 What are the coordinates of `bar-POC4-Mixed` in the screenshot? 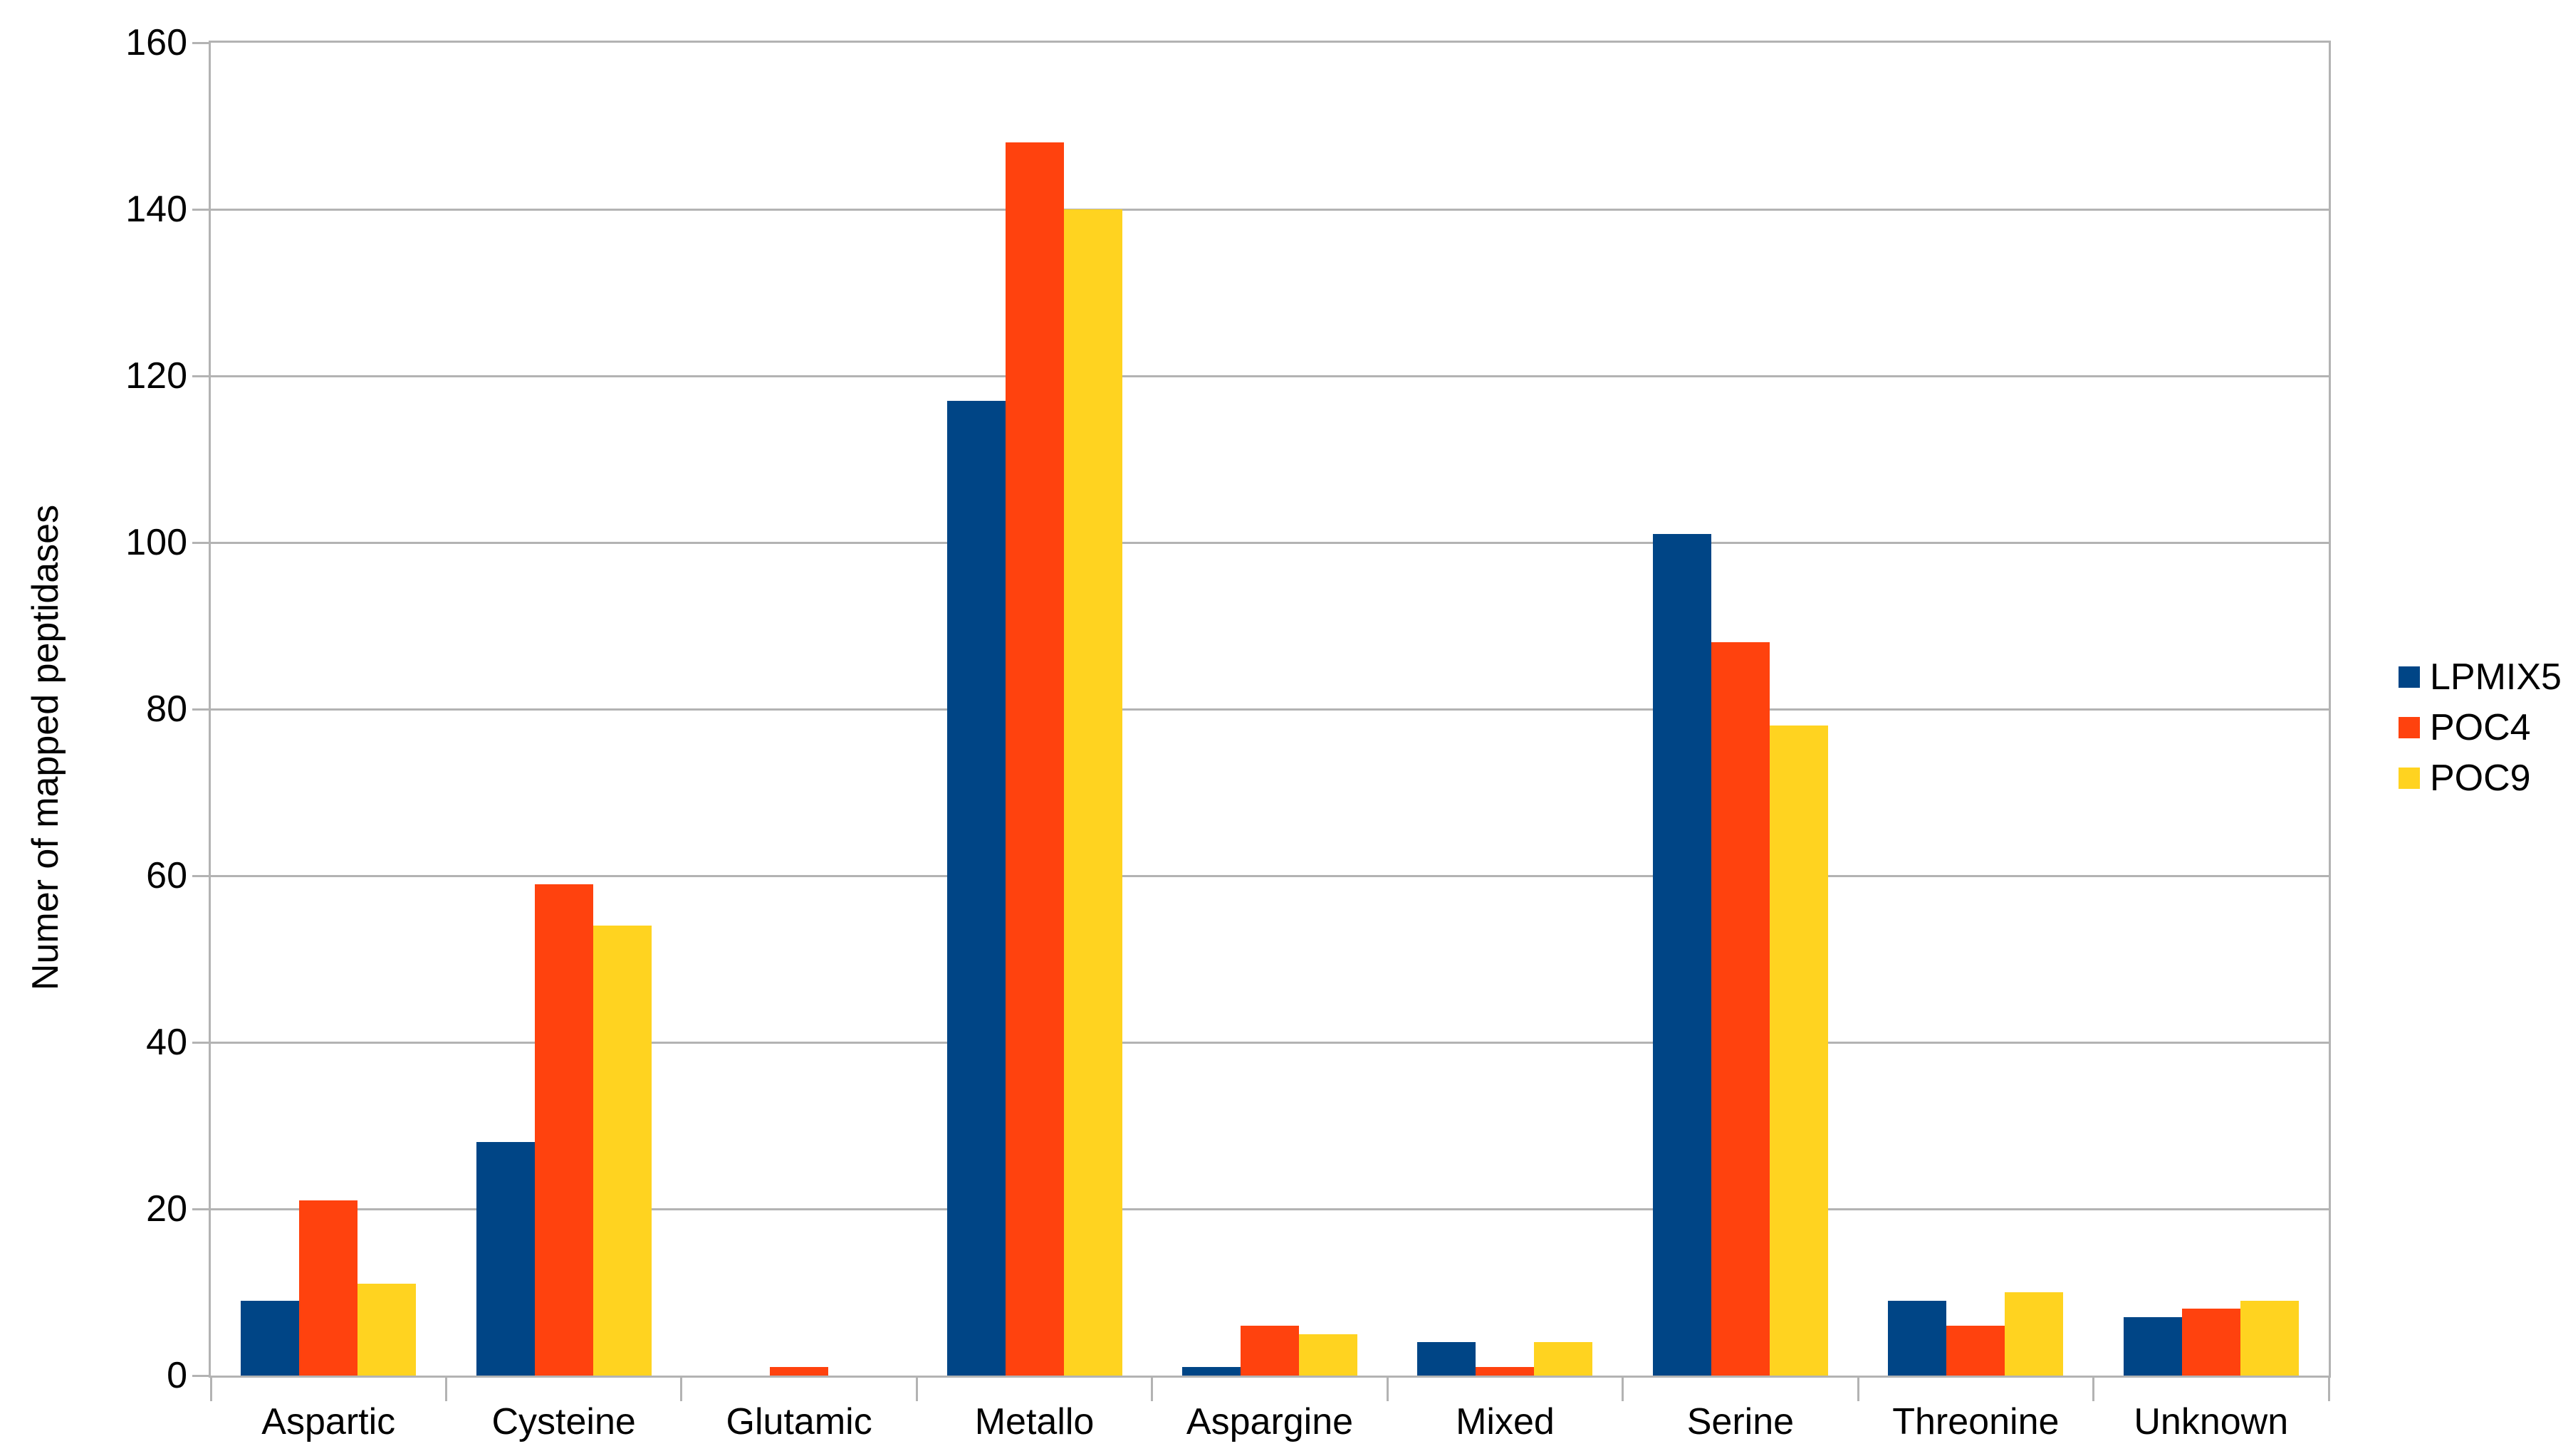 It's located at (1505, 1371).